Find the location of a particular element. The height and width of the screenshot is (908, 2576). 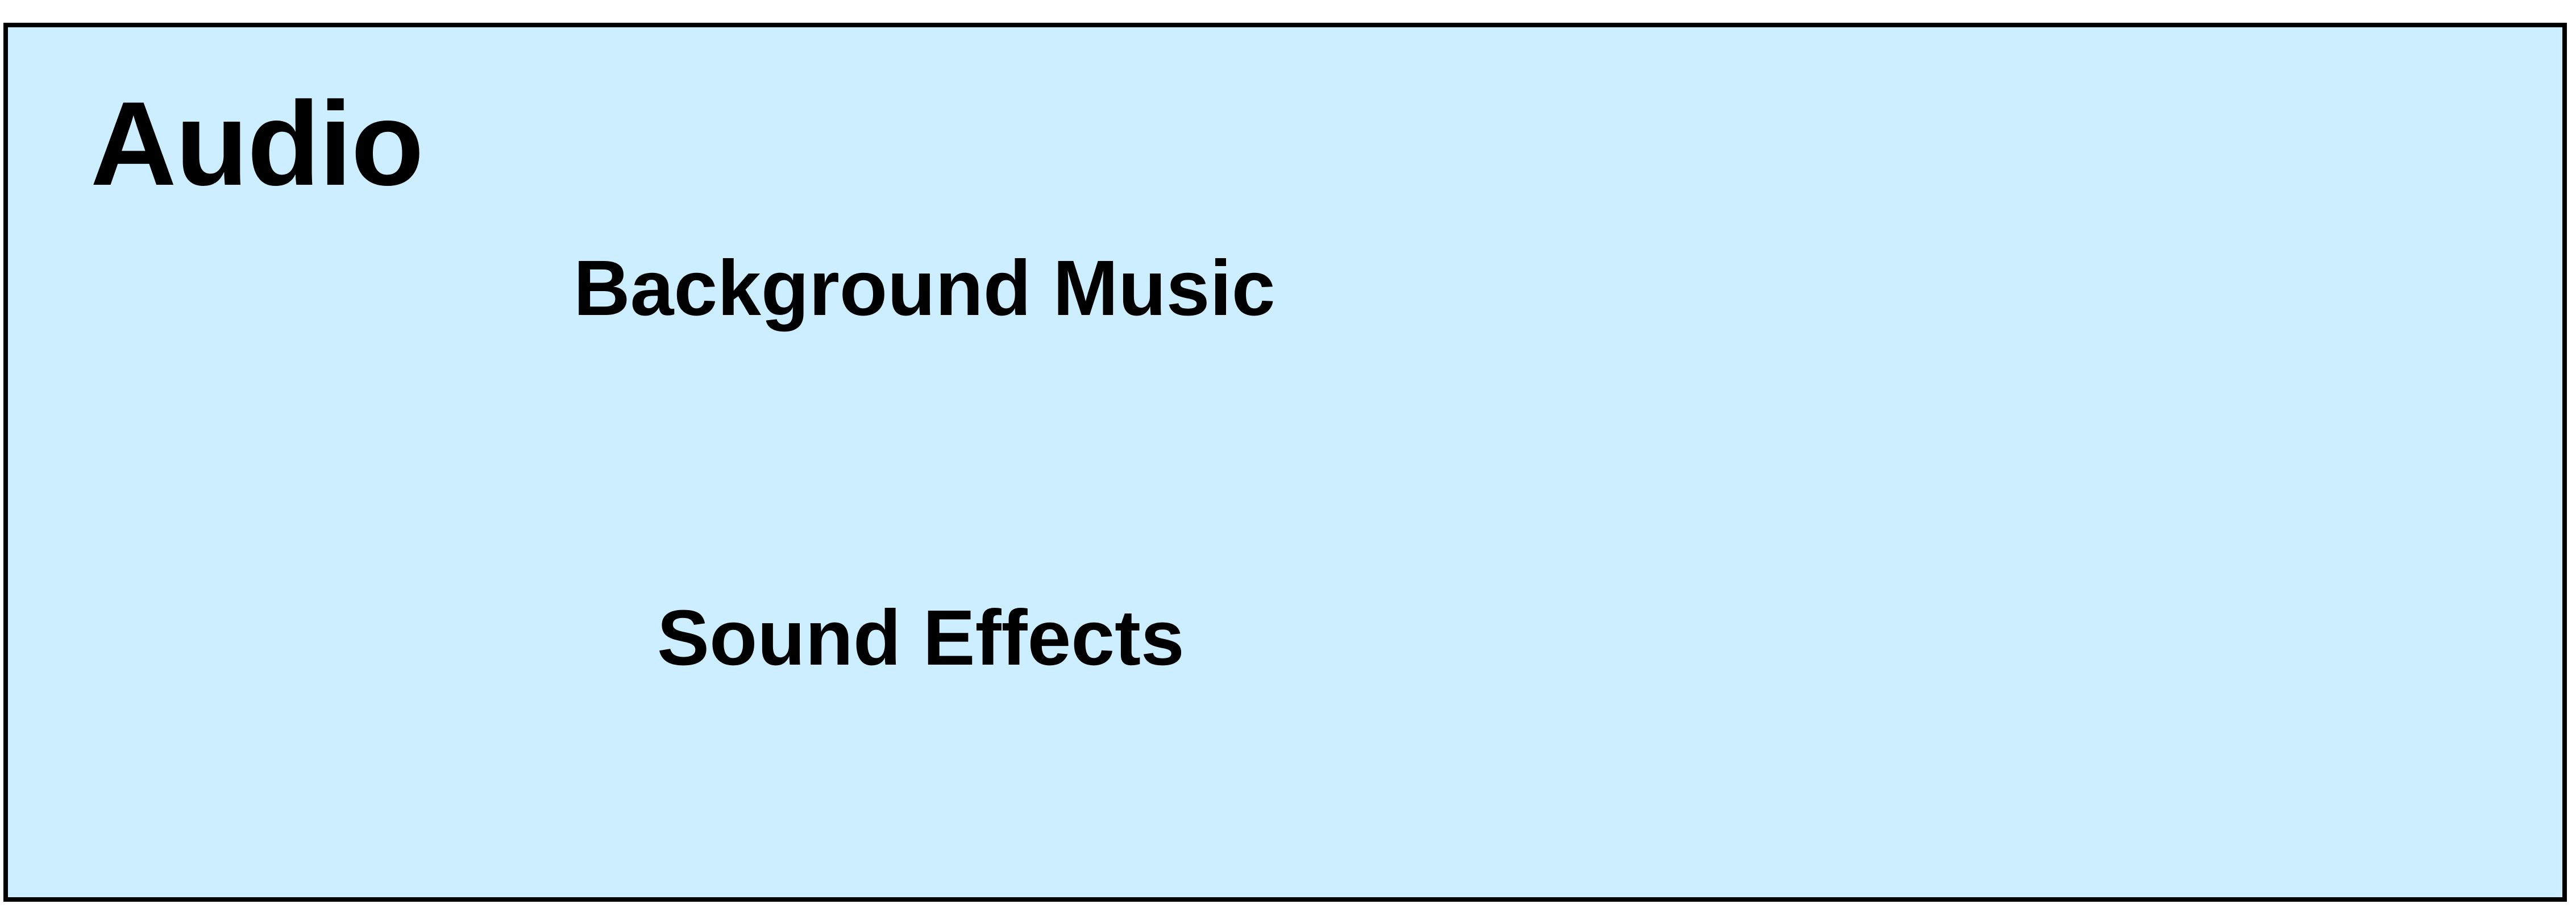

panel-title: Audio is located at coordinates (257, 143).